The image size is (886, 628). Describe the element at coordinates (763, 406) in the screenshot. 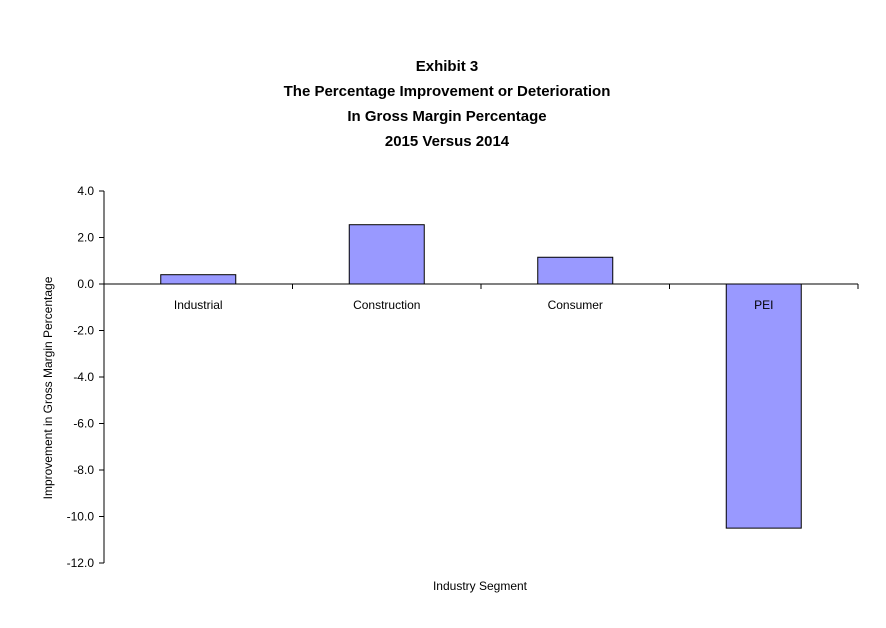

I see `bar-pei` at that location.